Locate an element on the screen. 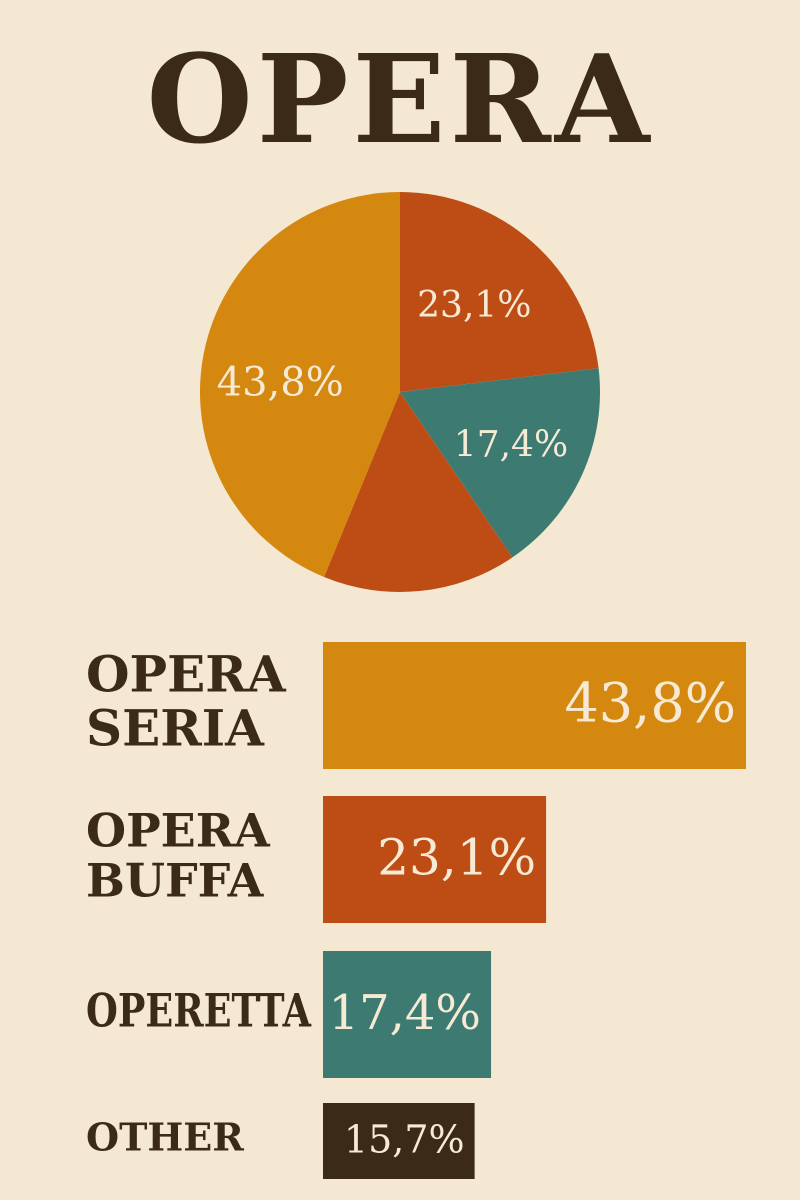  pie-slice-label: 43,8% is located at coordinates (280, 382).